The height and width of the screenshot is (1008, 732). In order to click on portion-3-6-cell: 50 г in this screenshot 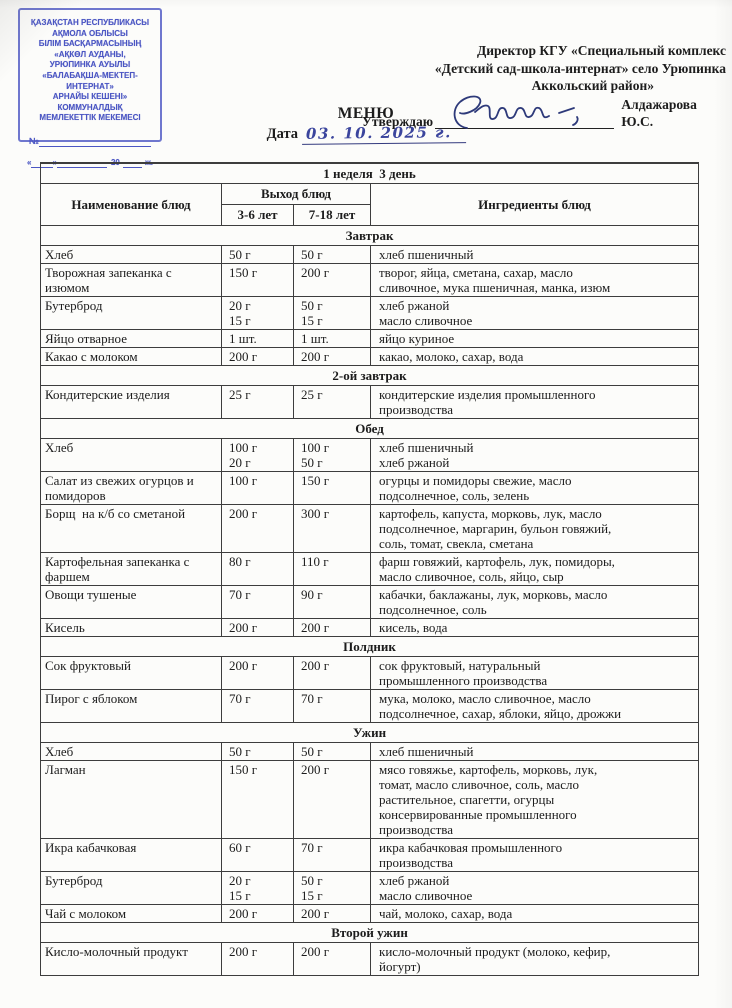, I will do `click(257, 751)`.